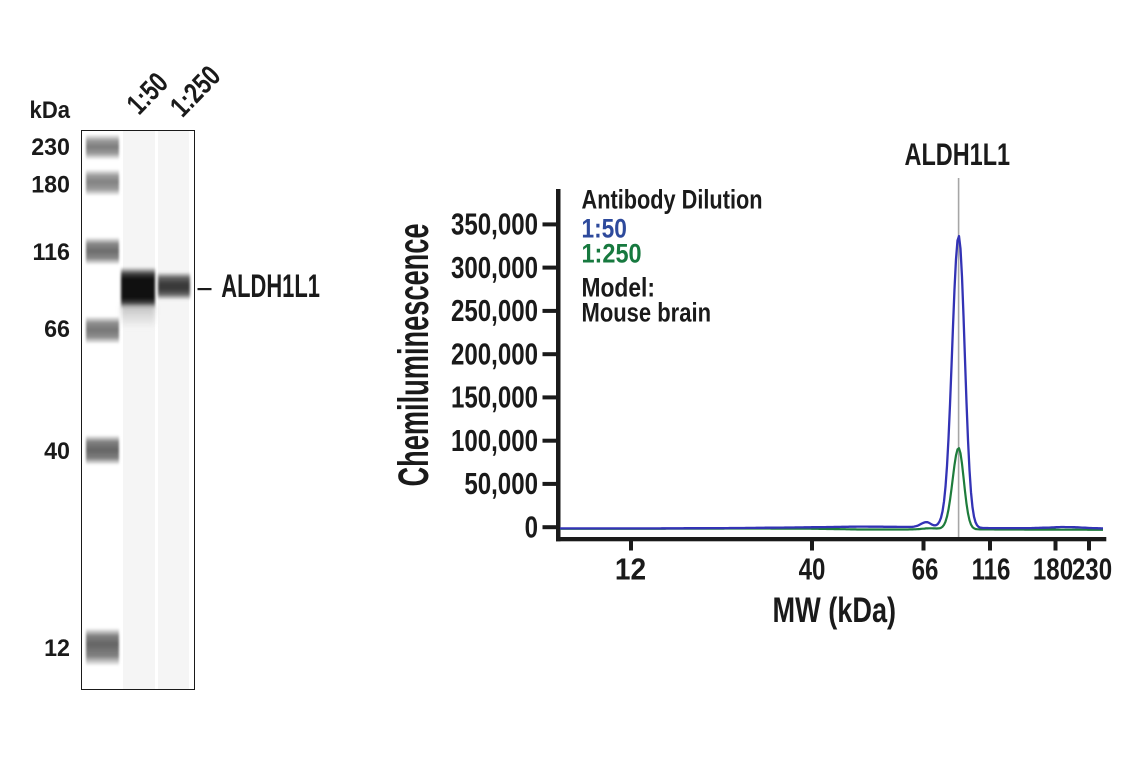  Describe the element at coordinates (835, 610) in the screenshot. I see `svg-text: MW (kDa)` at that location.